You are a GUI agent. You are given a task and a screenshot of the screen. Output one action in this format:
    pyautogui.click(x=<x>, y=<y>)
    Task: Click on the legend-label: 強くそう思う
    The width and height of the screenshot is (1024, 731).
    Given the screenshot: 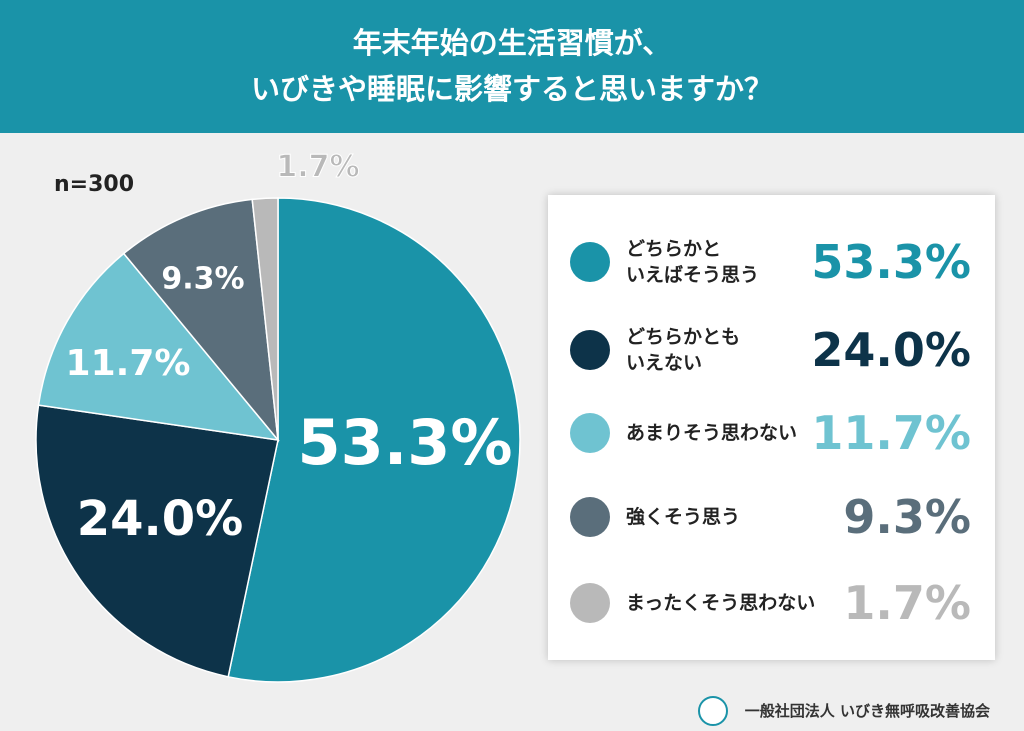 What is the action you would take?
    pyautogui.click(x=683, y=517)
    